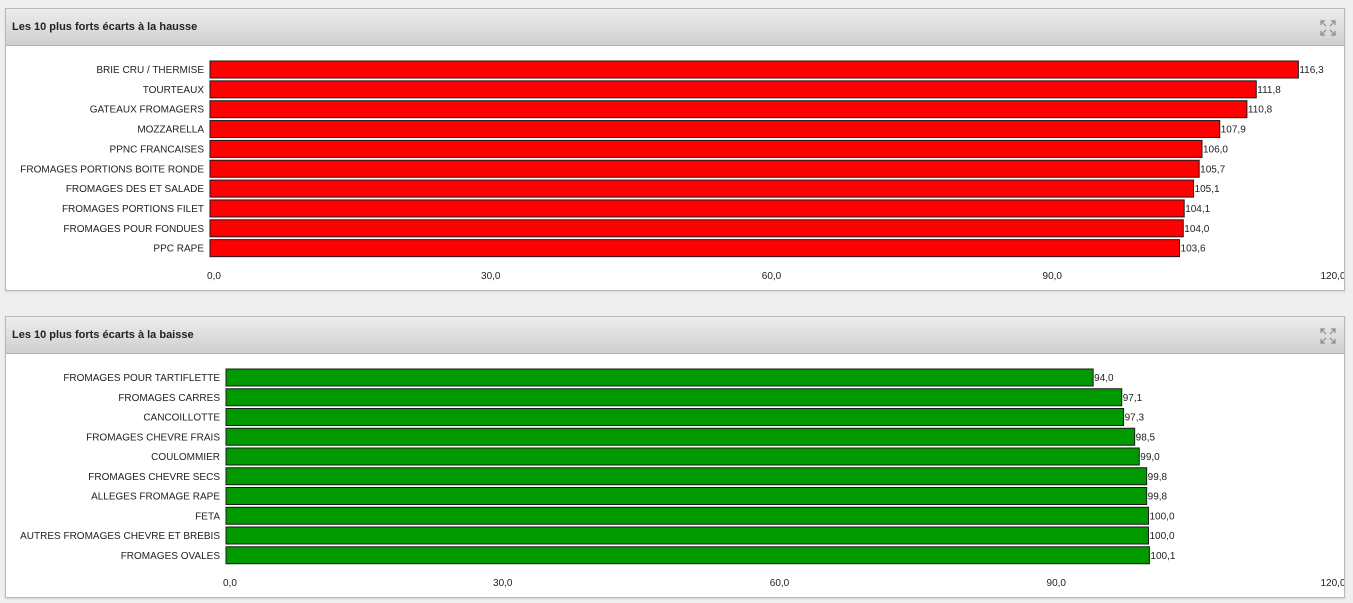 Image resolution: width=1353 pixels, height=603 pixels. What do you see at coordinates (133, 229) in the screenshot?
I see `category-label: FROMAGES POUR FONDUES` at bounding box center [133, 229].